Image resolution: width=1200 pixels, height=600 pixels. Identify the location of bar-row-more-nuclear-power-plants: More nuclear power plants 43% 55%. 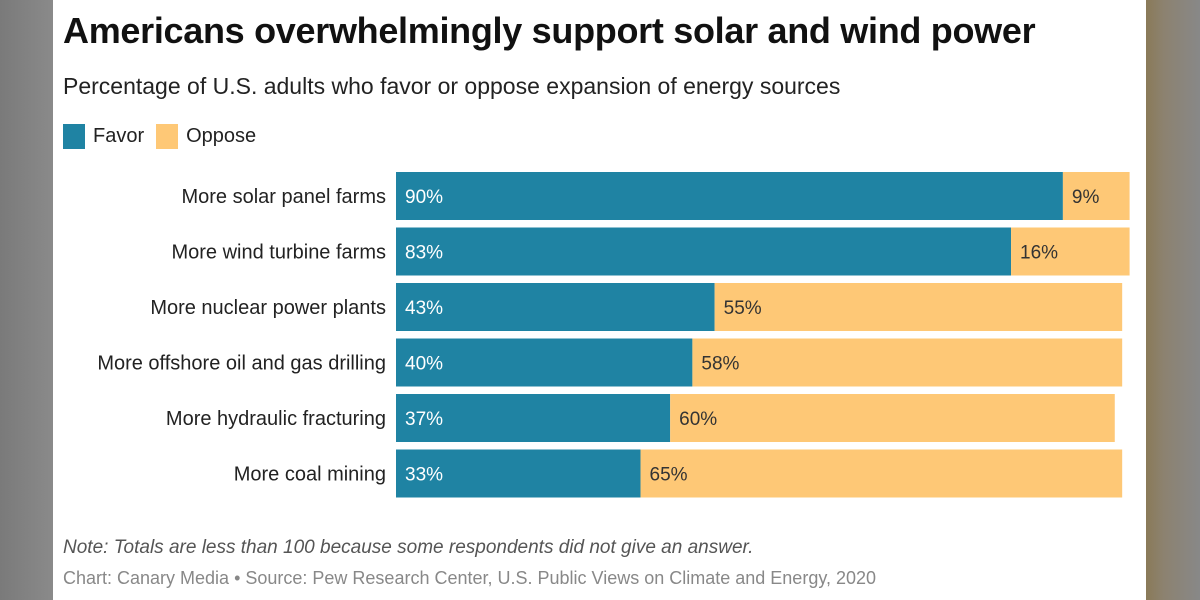
(636, 307).